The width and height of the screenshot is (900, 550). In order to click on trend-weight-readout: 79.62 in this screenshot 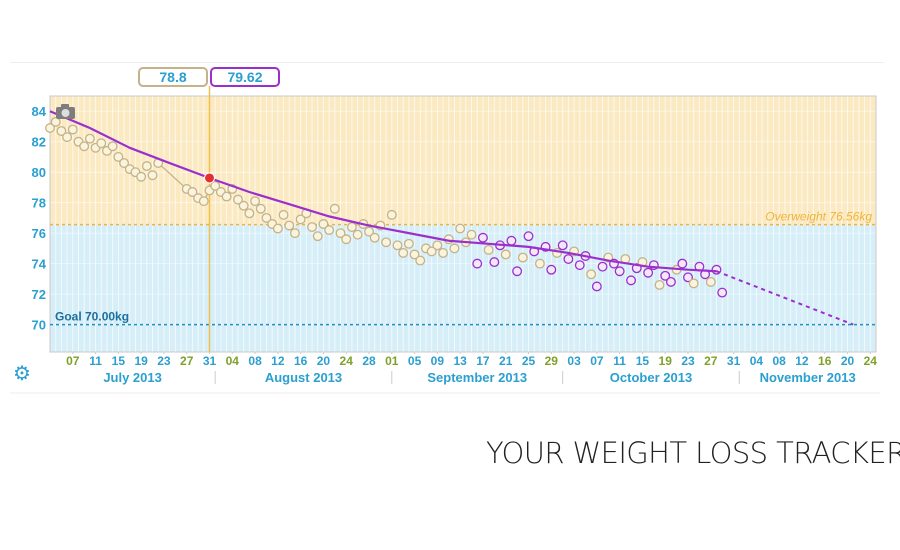, I will do `click(245, 77)`.